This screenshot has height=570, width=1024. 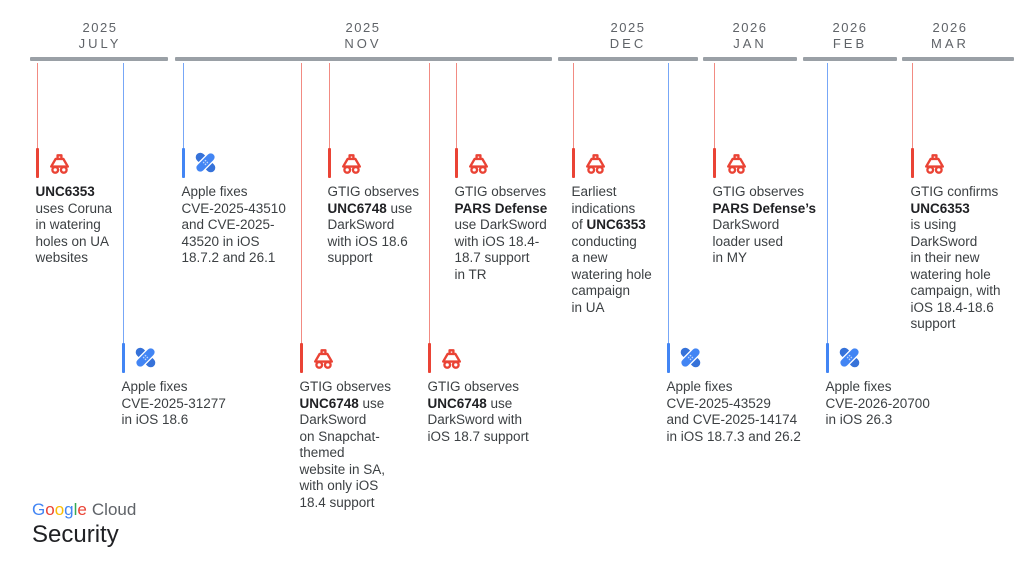 I want to click on month-label: 2026 FEB, so click(x=850, y=36).